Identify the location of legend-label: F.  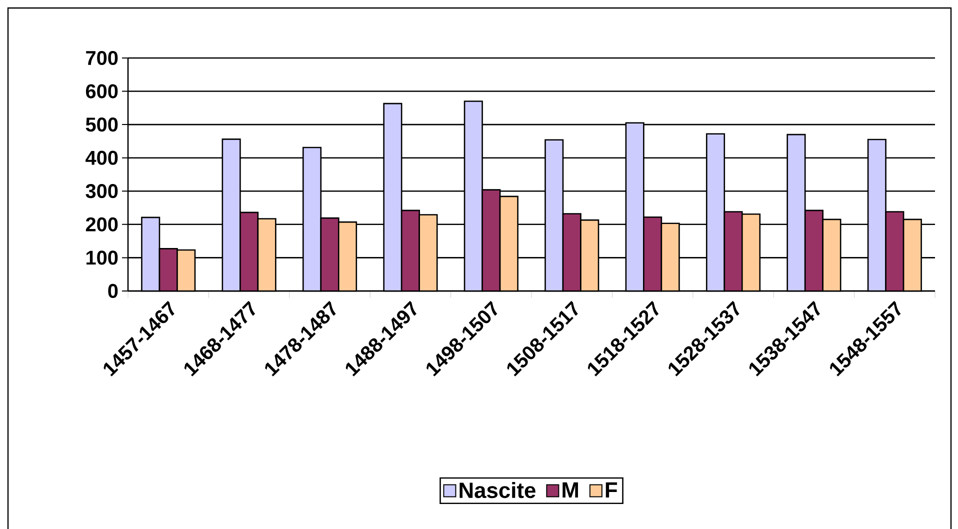
(612, 490).